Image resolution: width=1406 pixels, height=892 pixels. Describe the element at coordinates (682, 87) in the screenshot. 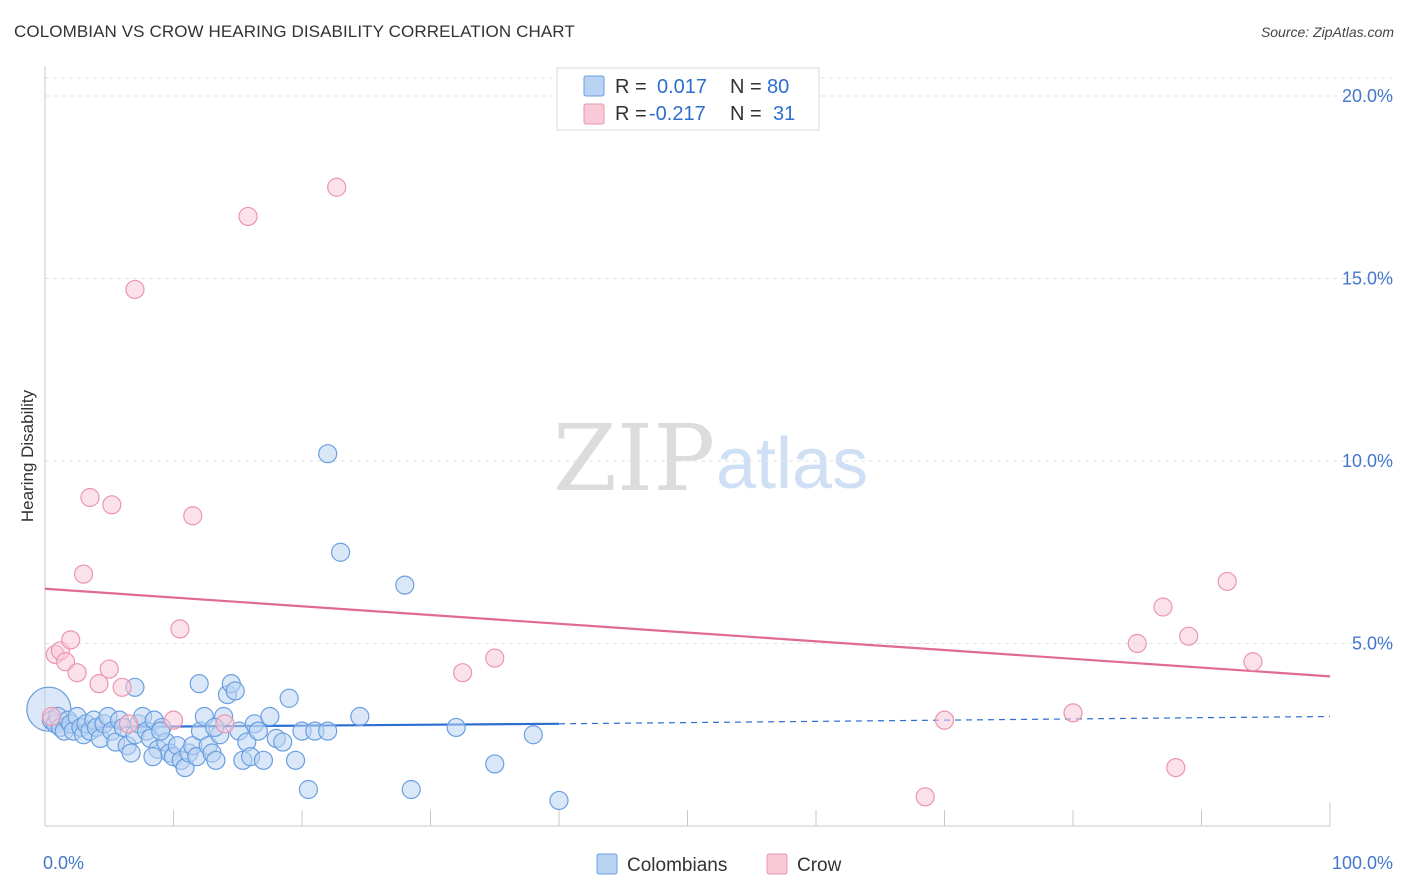

I see `legend-r-value-1: 0.017` at that location.